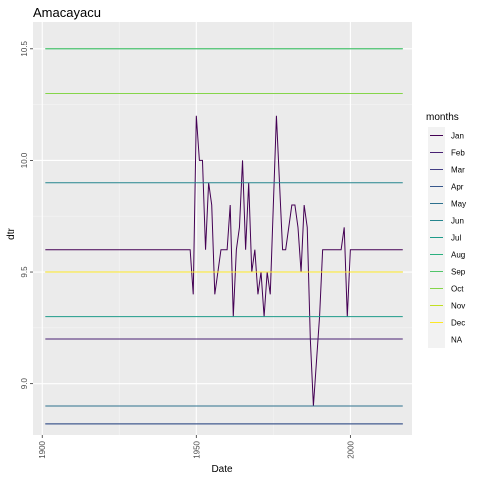 The image size is (480, 480). I want to click on x-tick-label: 2000, so click(350, 449).